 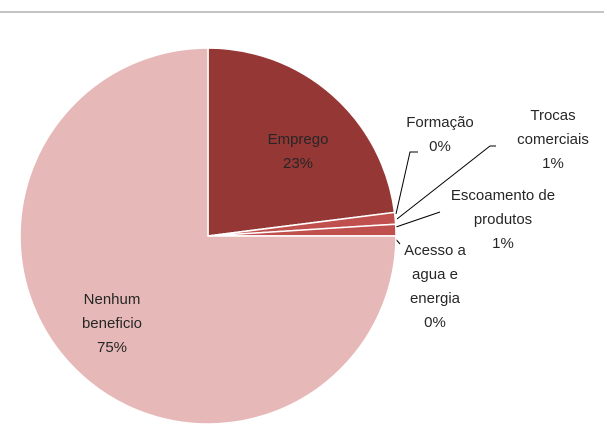 What do you see at coordinates (553, 127) in the screenshot?
I see `category-label: Trocas comerciais` at bounding box center [553, 127].